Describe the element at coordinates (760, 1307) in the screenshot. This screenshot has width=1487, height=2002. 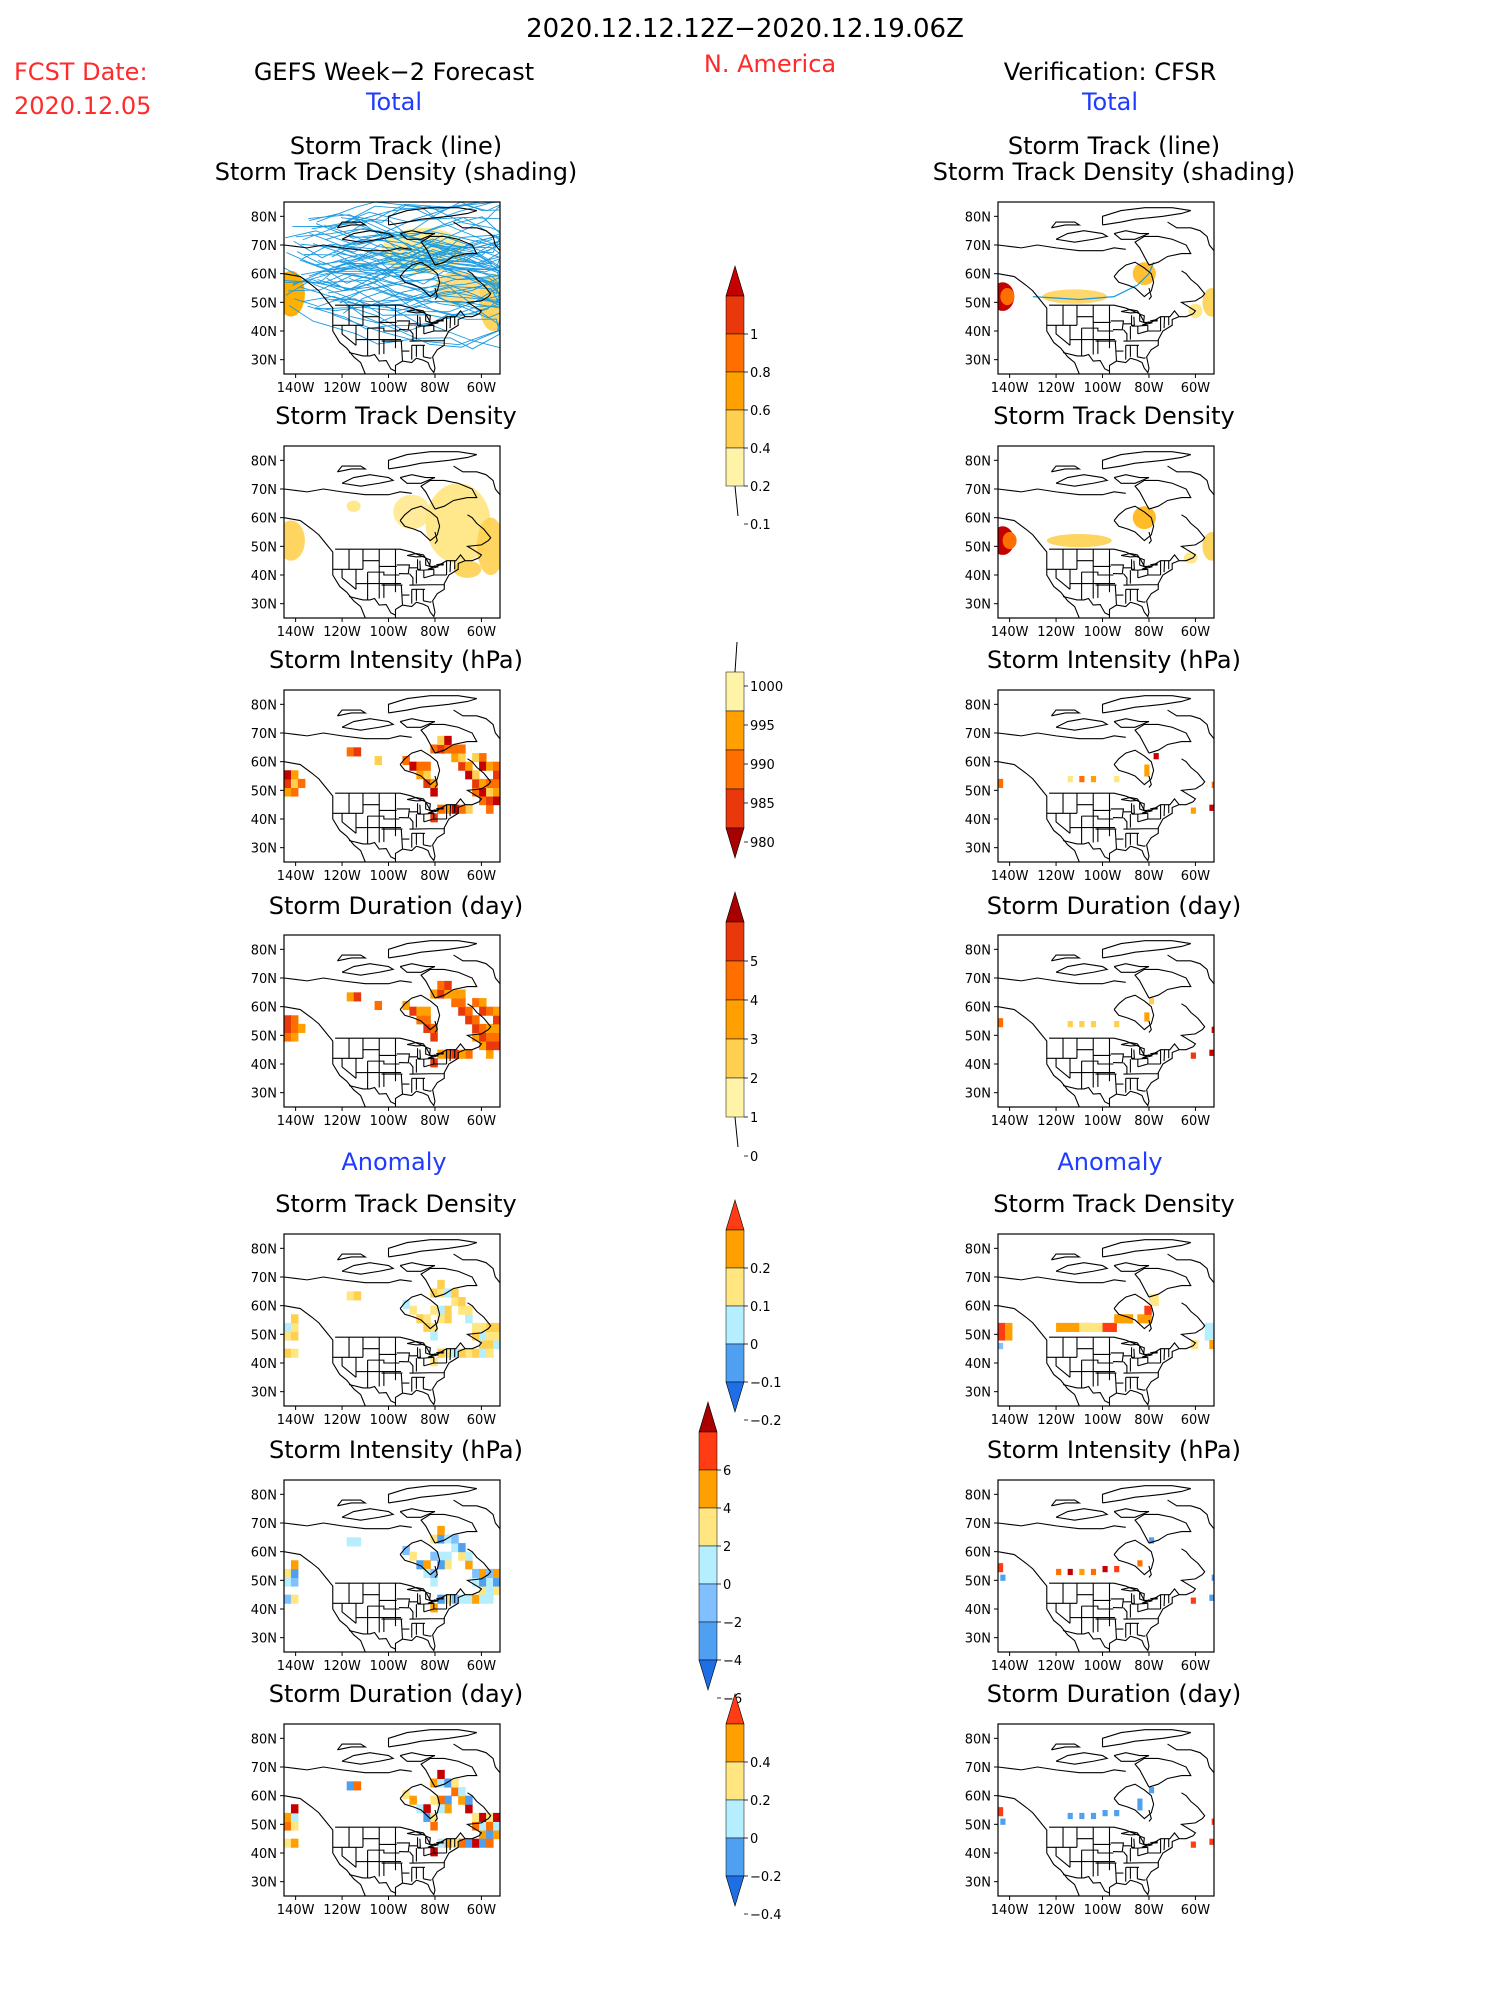
I see `colorbar-tick-label: 0.1` at that location.